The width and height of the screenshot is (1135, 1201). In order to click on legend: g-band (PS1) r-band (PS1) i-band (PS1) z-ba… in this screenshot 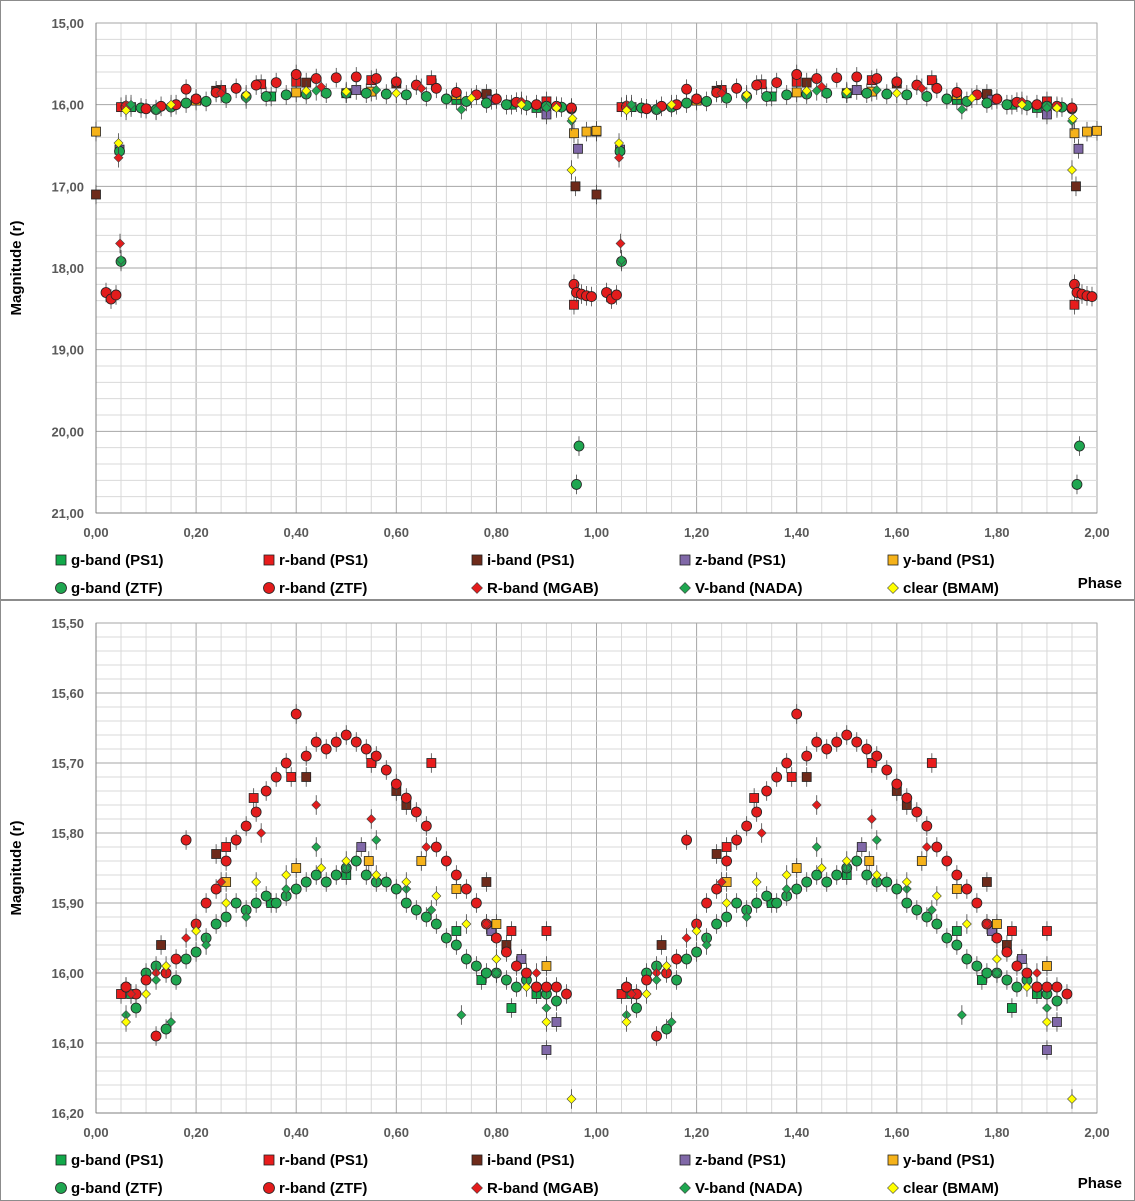, I will do `click(527, 1174)`.